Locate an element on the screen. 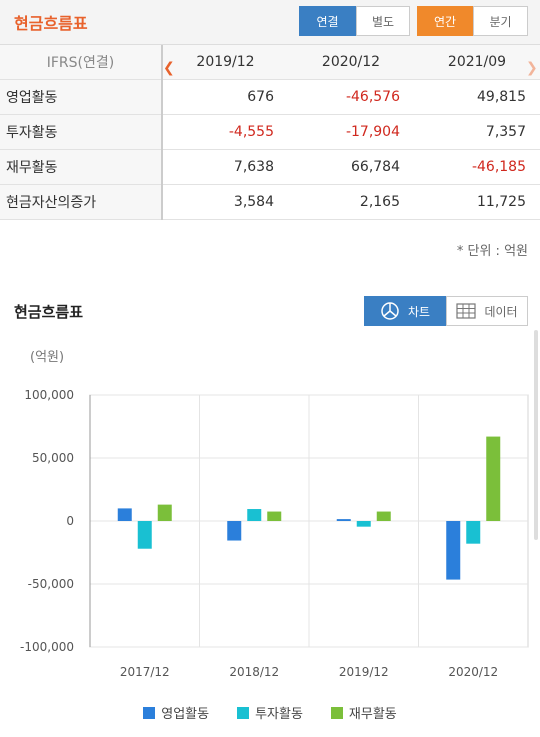 The height and width of the screenshot is (737, 540). y-tick-label: 50,000 is located at coordinates (53, 458).